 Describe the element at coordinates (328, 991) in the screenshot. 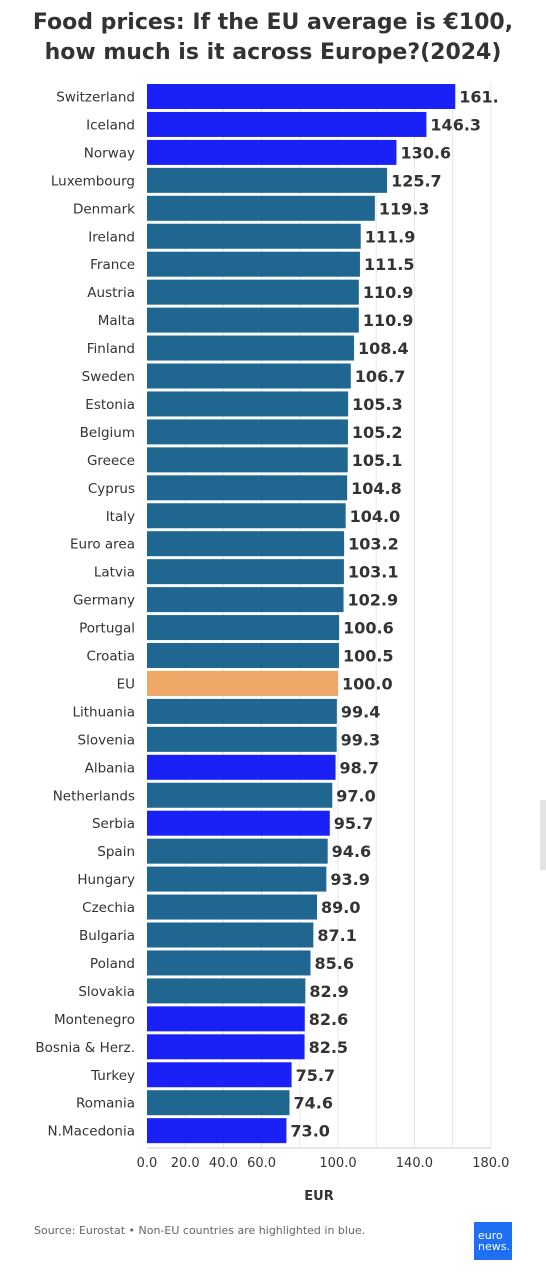

I see `value-label: 82.9` at that location.